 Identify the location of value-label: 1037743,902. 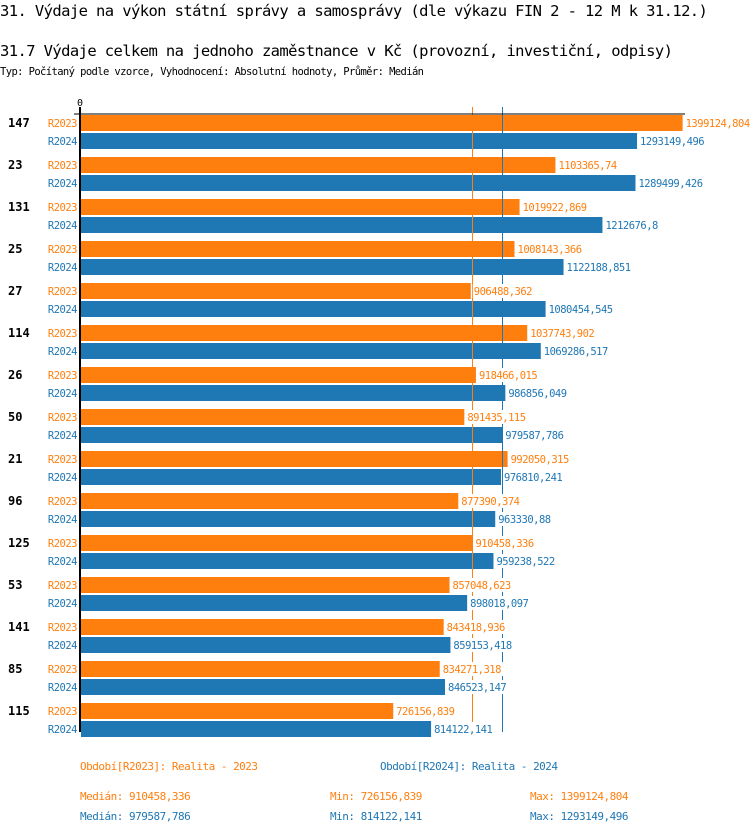
(562, 334).